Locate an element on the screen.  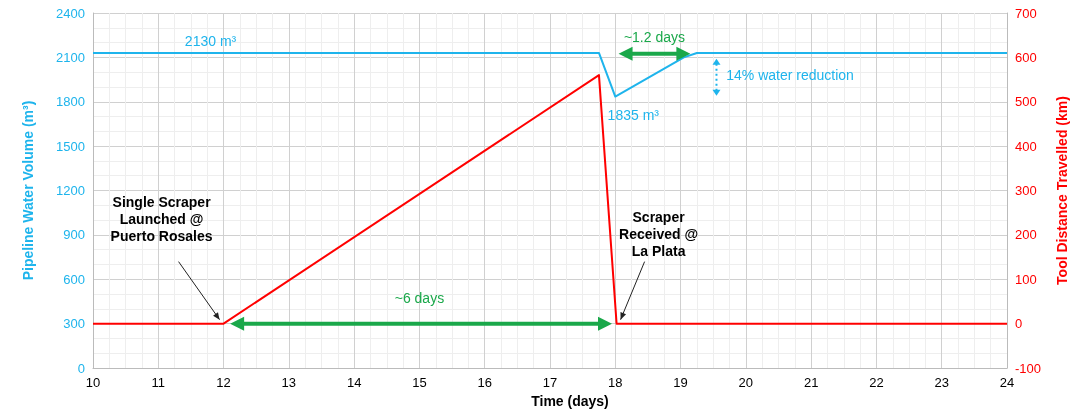
x-tick-label: 15 is located at coordinates (419, 382).